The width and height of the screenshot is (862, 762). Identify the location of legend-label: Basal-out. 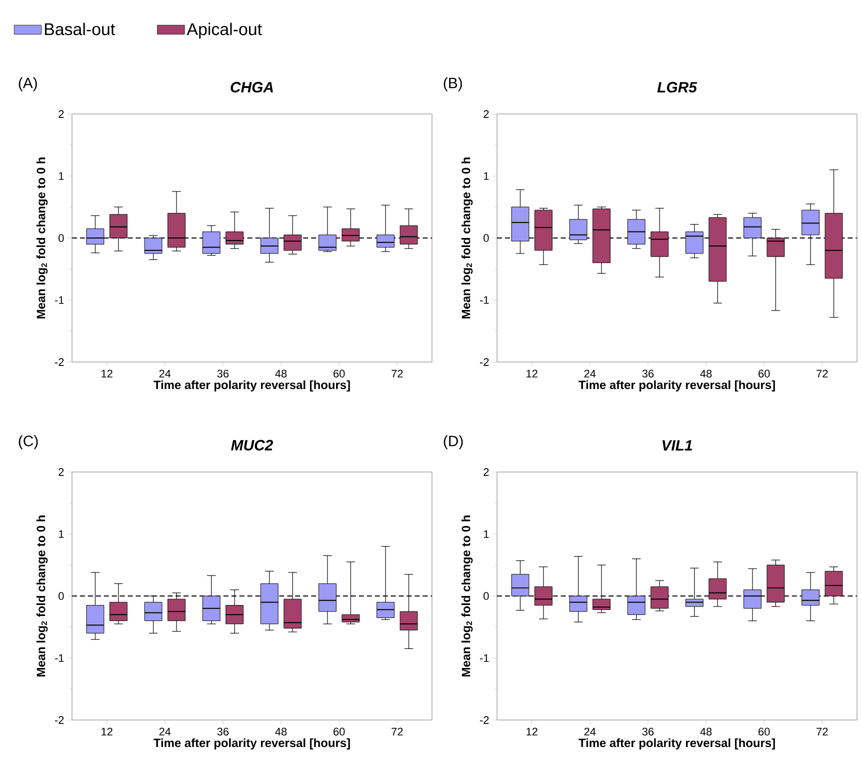
(80, 29).